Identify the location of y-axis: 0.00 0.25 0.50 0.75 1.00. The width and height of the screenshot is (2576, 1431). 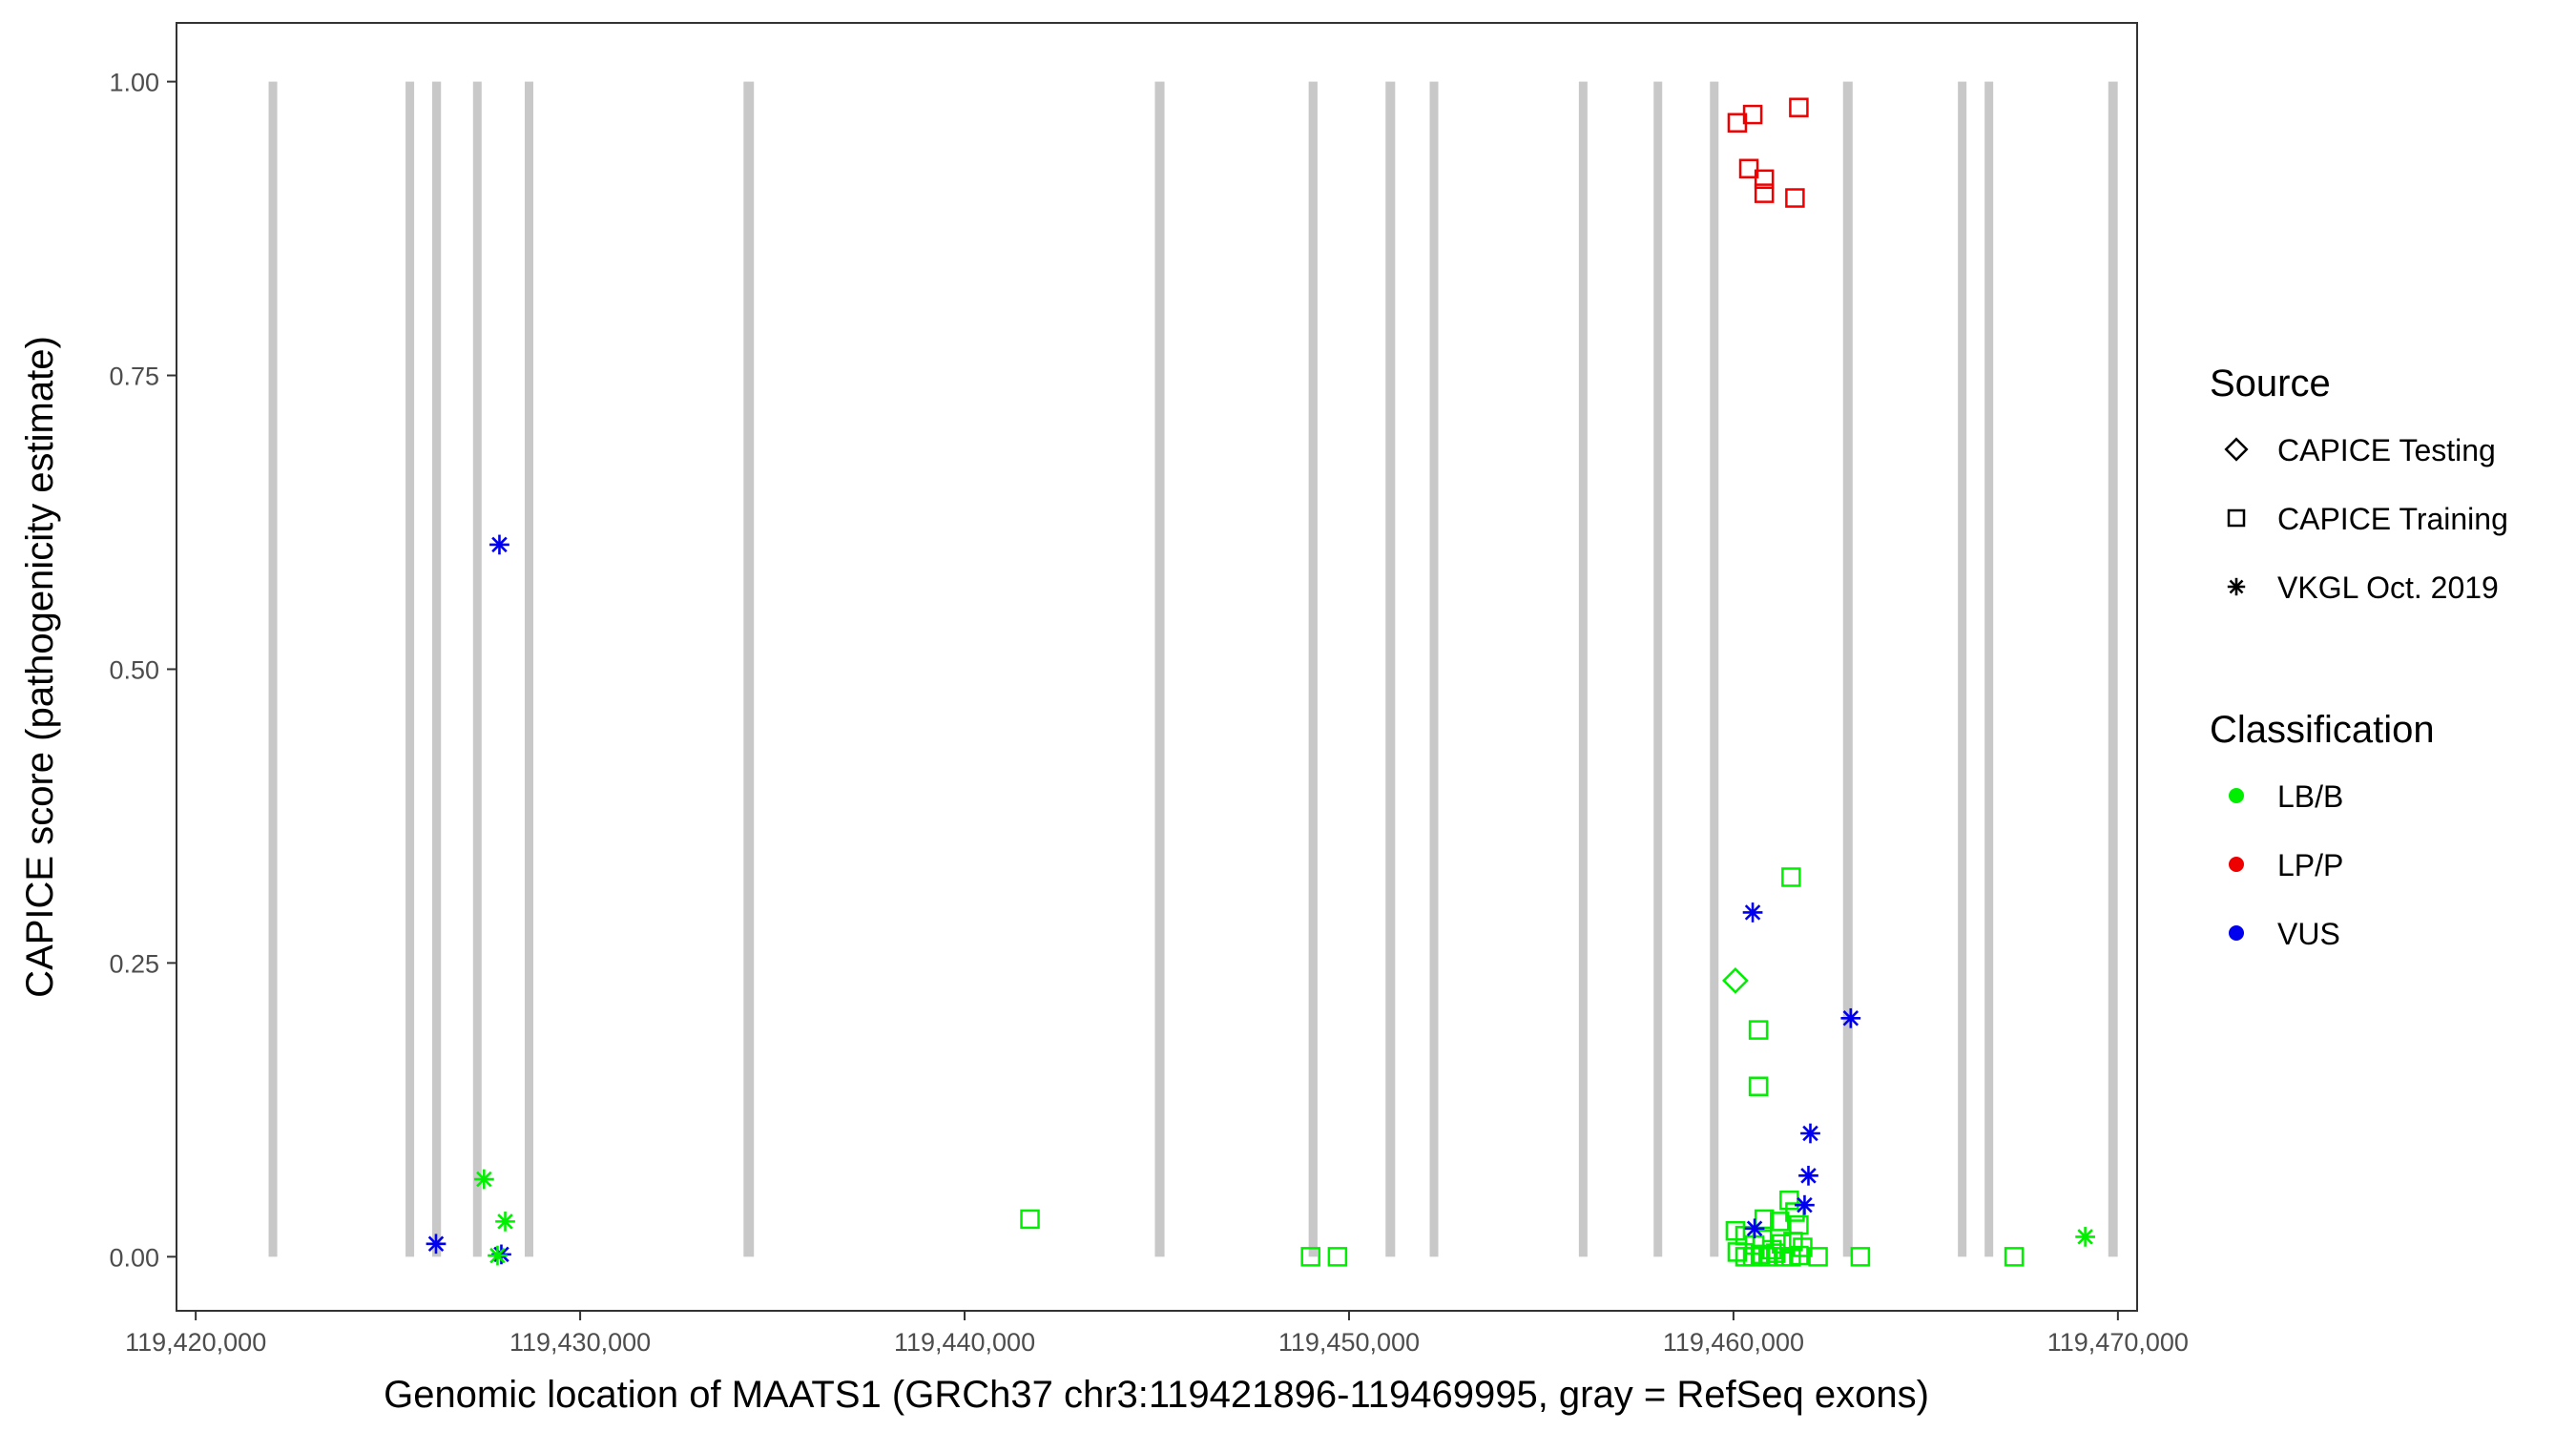
(143, 670).